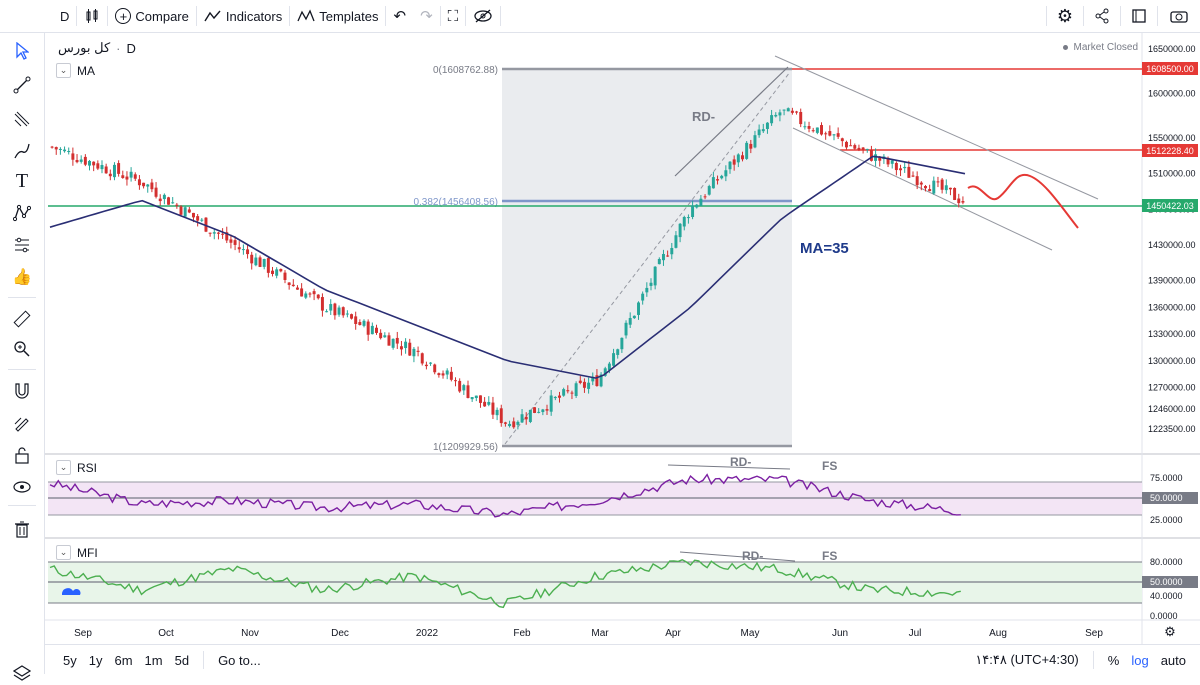 The height and width of the screenshot is (685, 1200). I want to click on range-6m: 6m, so click(123, 660).